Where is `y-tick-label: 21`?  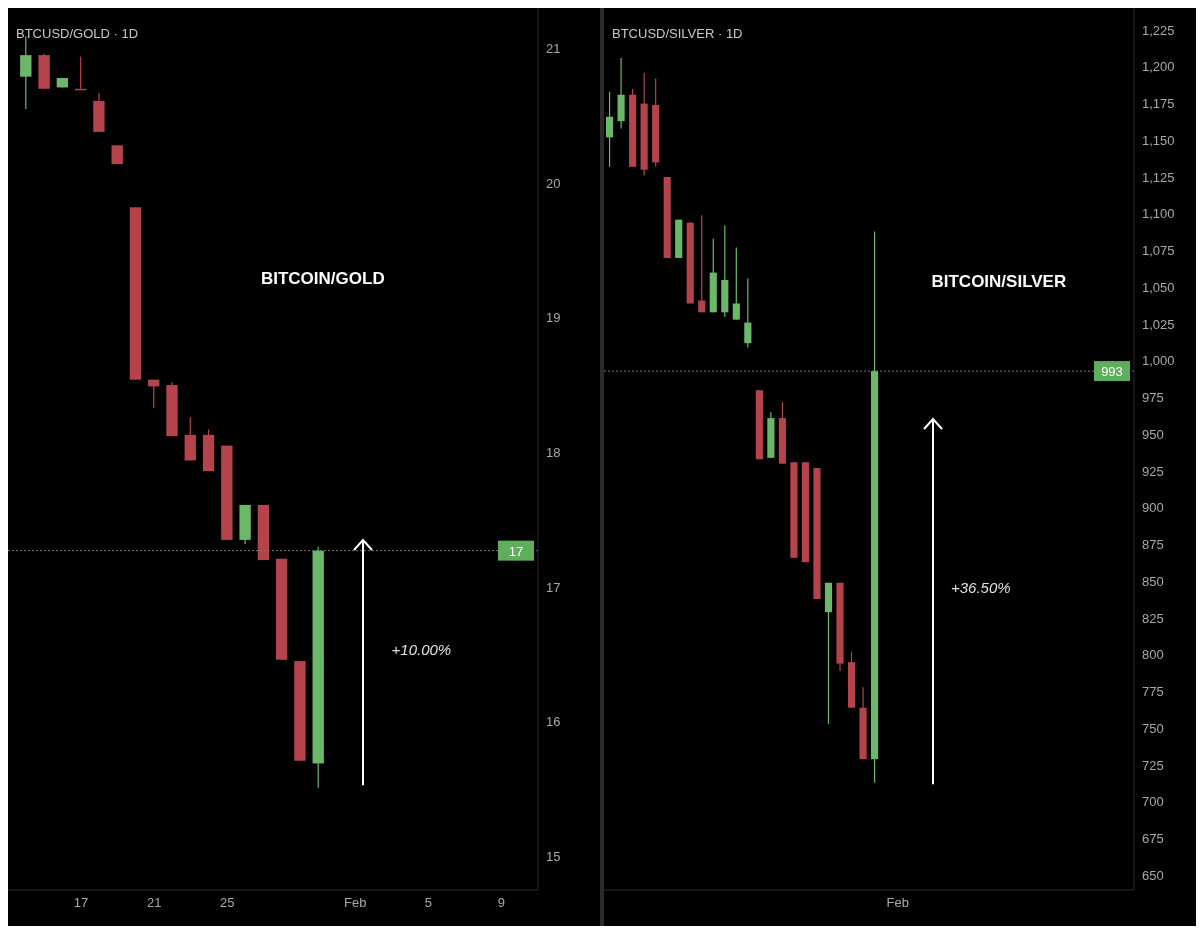
y-tick-label: 21 is located at coordinates (553, 49).